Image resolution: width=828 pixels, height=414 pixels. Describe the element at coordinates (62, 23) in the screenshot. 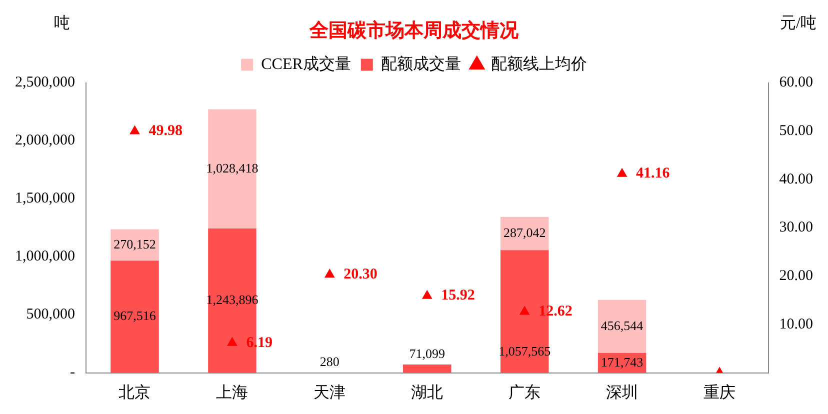

I see `y-axis-title: 吨` at that location.